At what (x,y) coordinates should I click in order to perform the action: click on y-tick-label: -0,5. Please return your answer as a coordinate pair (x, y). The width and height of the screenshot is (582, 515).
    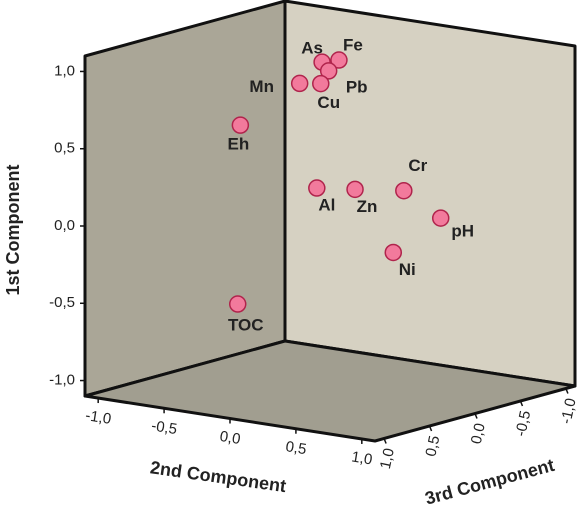
    Looking at the image, I should click on (62, 302).